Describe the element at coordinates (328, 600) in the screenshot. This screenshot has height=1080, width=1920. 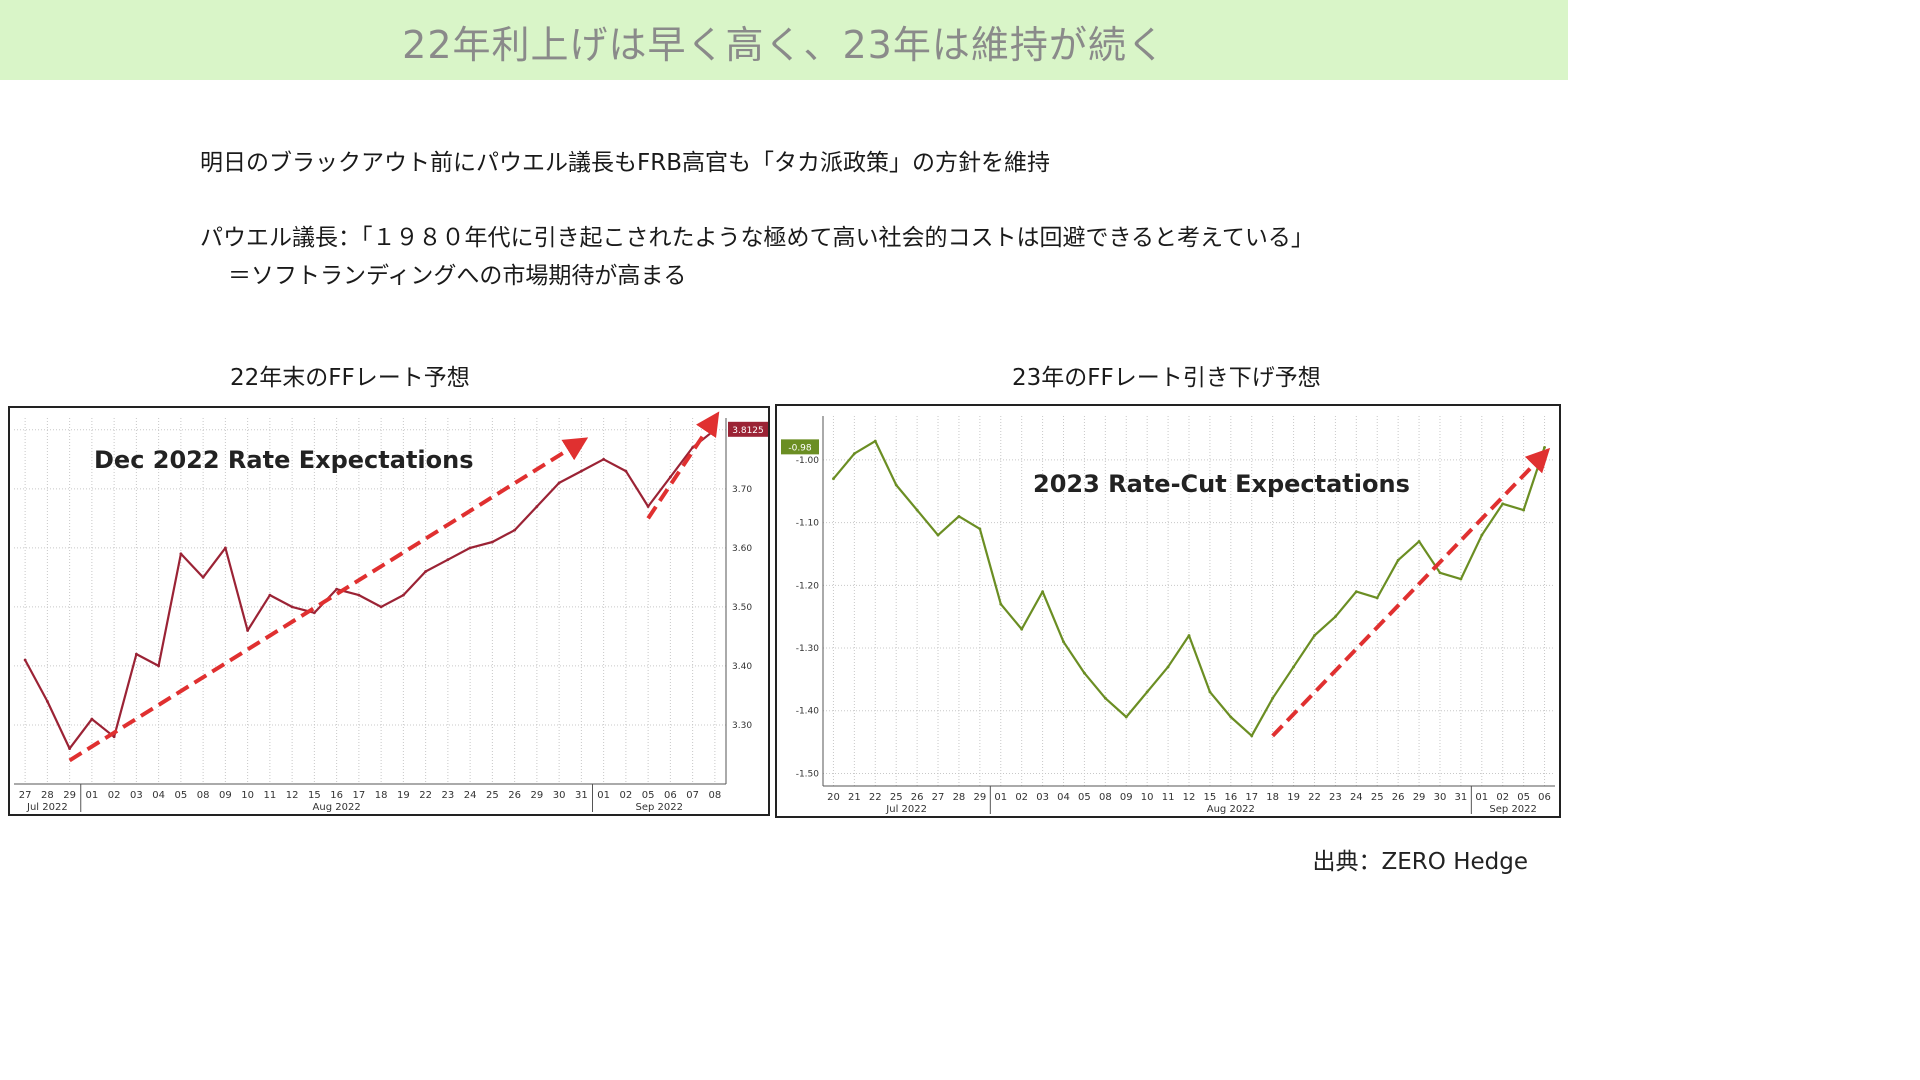
I see `trend-arrow` at that location.